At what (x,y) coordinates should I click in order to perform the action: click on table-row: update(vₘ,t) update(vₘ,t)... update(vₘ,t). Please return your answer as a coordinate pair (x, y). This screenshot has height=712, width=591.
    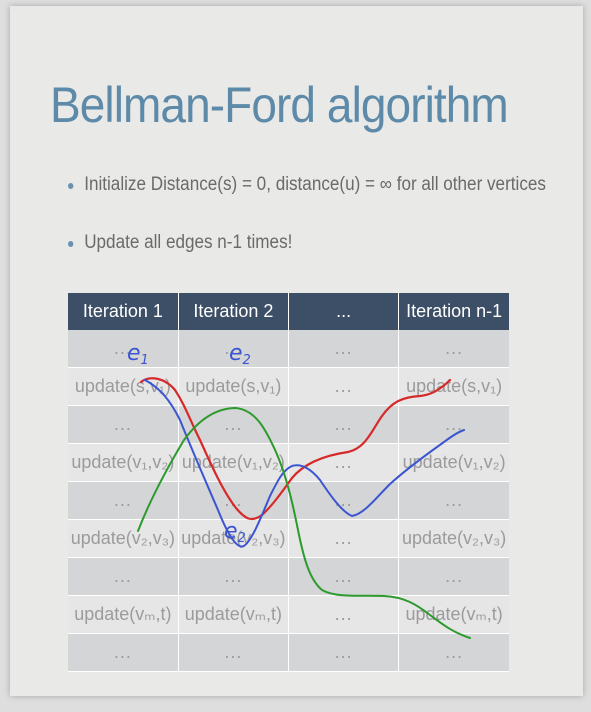
    Looking at the image, I should click on (288, 614).